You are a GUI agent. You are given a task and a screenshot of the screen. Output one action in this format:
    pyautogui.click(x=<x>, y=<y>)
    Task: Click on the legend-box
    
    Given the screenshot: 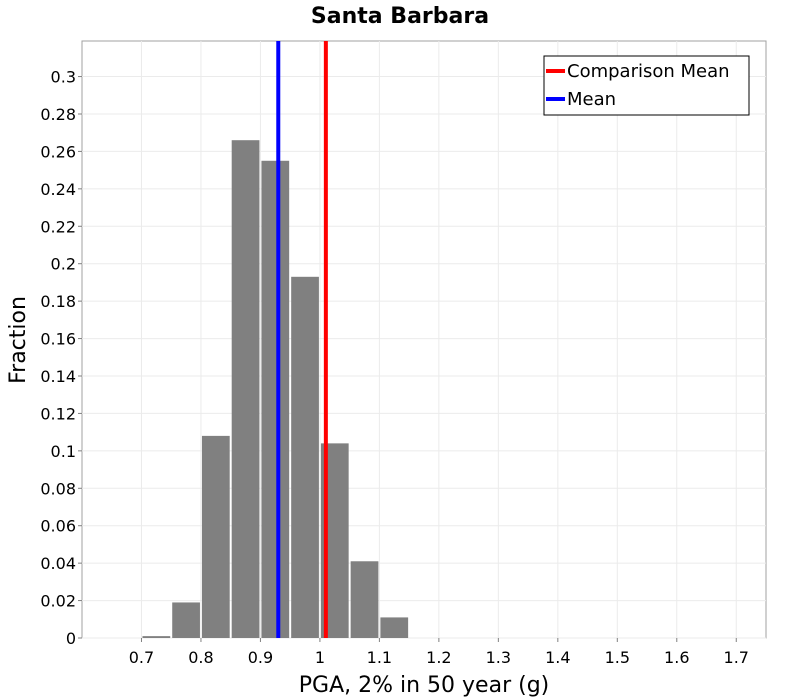 What is the action you would take?
    pyautogui.click(x=646, y=85)
    